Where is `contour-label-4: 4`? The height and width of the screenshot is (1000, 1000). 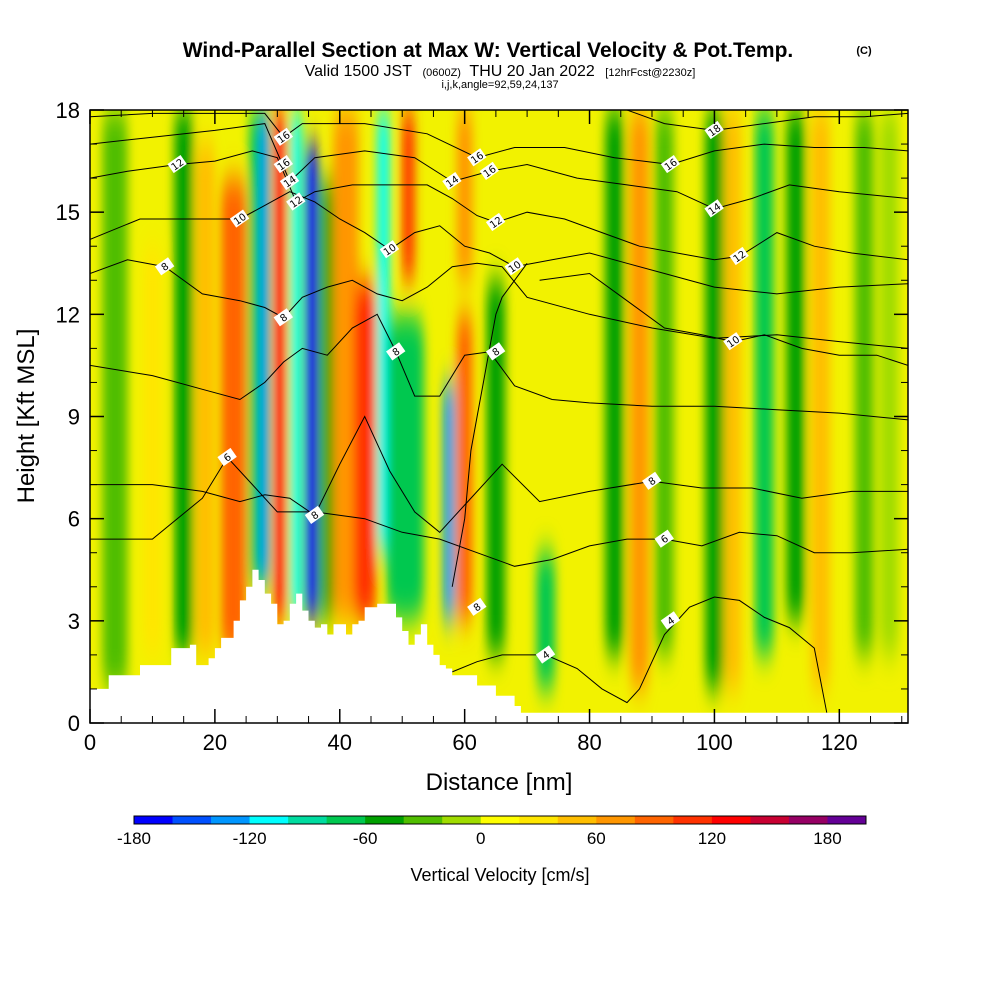 contour-label-4: 4 is located at coordinates (670, 620).